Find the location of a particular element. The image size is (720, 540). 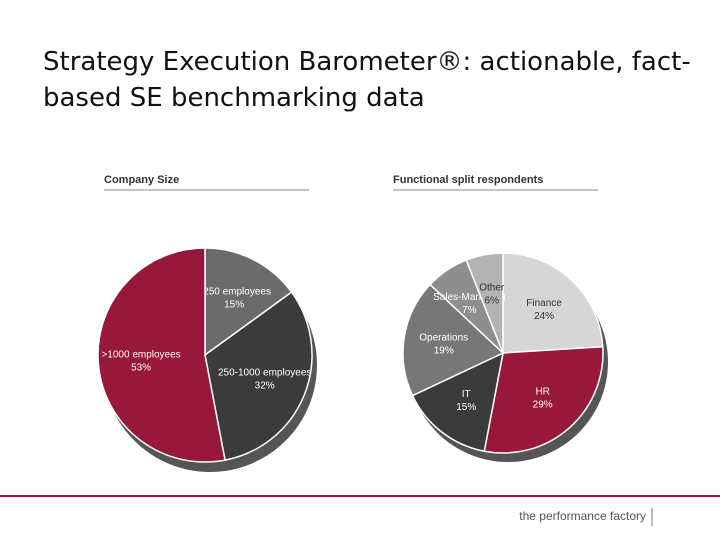

slice-label: Operations is located at coordinates (443, 337).